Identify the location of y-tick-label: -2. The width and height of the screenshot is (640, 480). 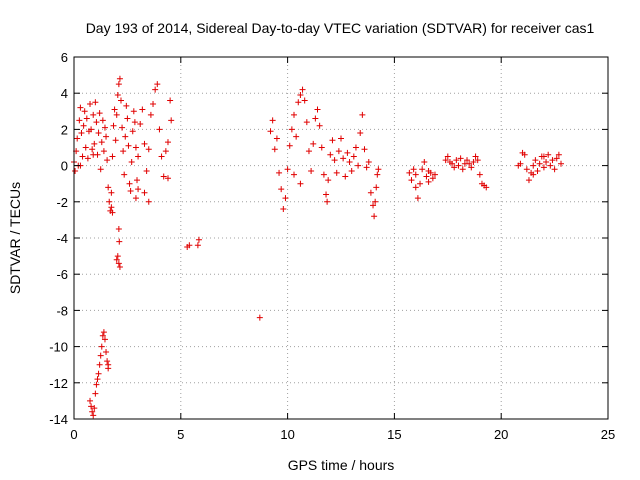
(62, 202).